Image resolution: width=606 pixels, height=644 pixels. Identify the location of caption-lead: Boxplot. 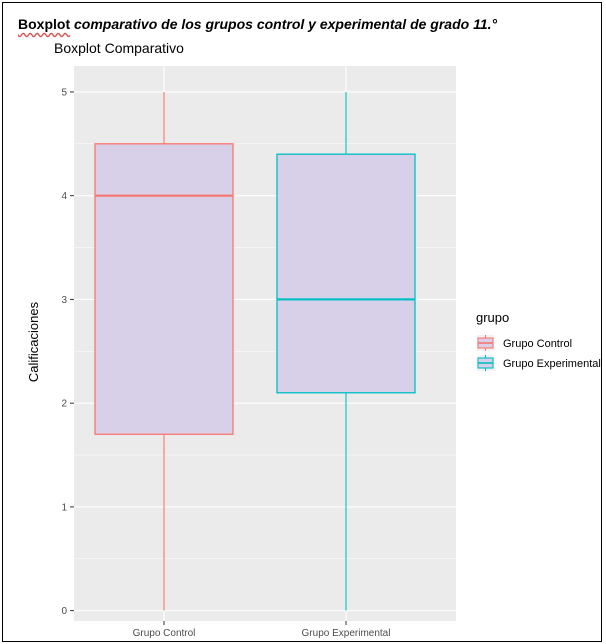
(44, 24).